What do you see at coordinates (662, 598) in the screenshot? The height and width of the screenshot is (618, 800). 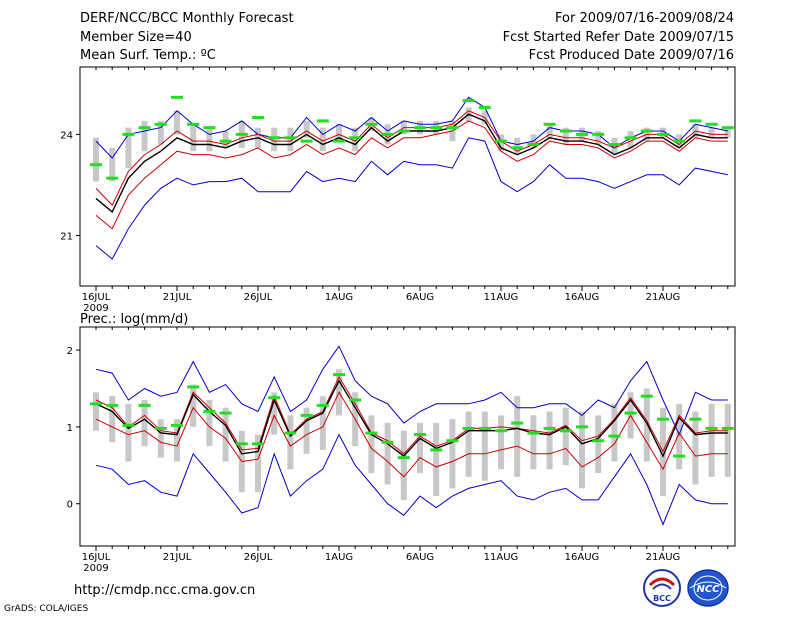 I see `bcc-logo-text: BCC` at bounding box center [662, 598].